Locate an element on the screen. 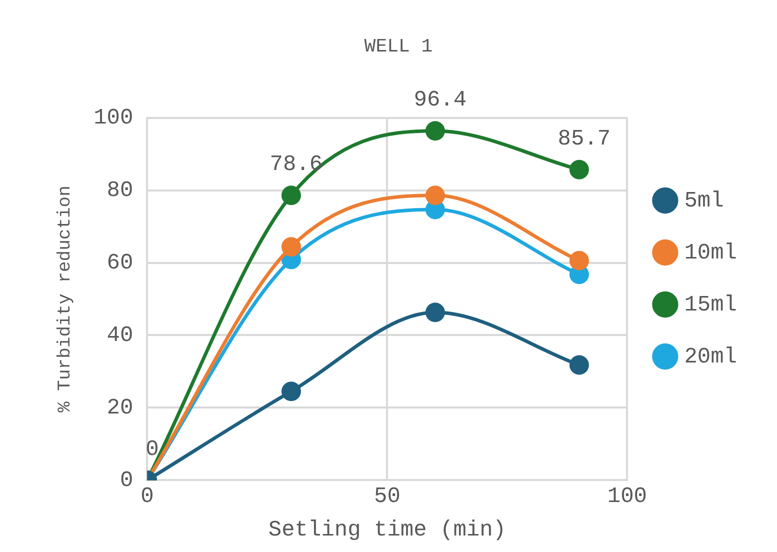 This screenshot has height=552, width=777. legend-label: 20ml is located at coordinates (711, 357).